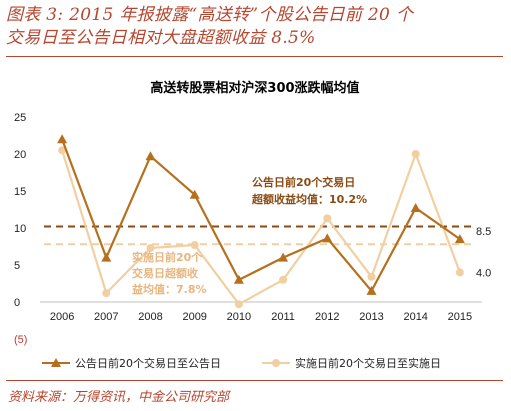 This screenshot has height=411, width=511. I want to click on y-tick-label: 10, so click(20, 229).